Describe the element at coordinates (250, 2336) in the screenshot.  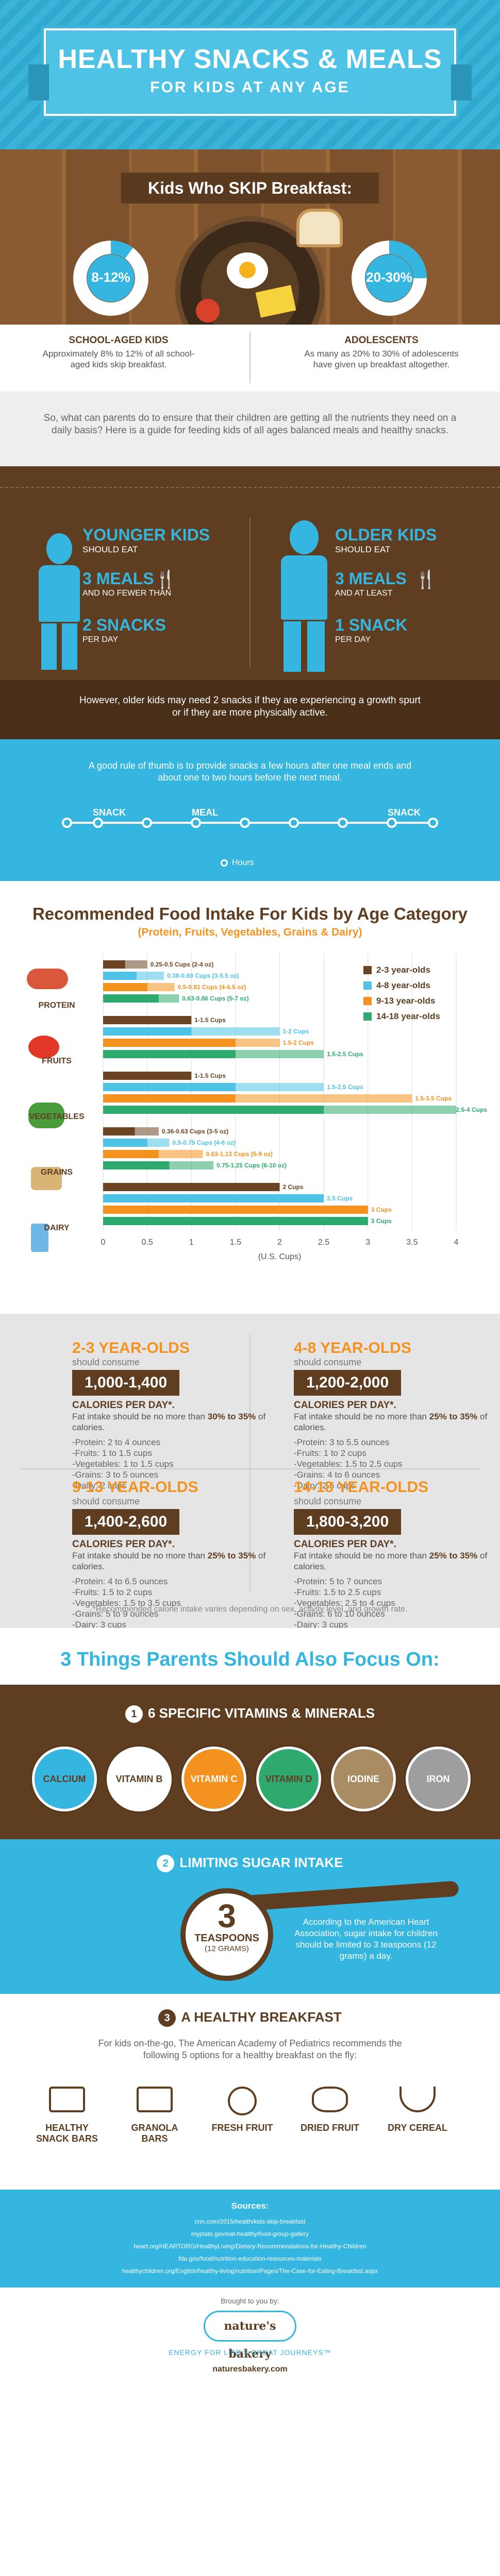
I see `brand-logo: nature's bakery` at that location.